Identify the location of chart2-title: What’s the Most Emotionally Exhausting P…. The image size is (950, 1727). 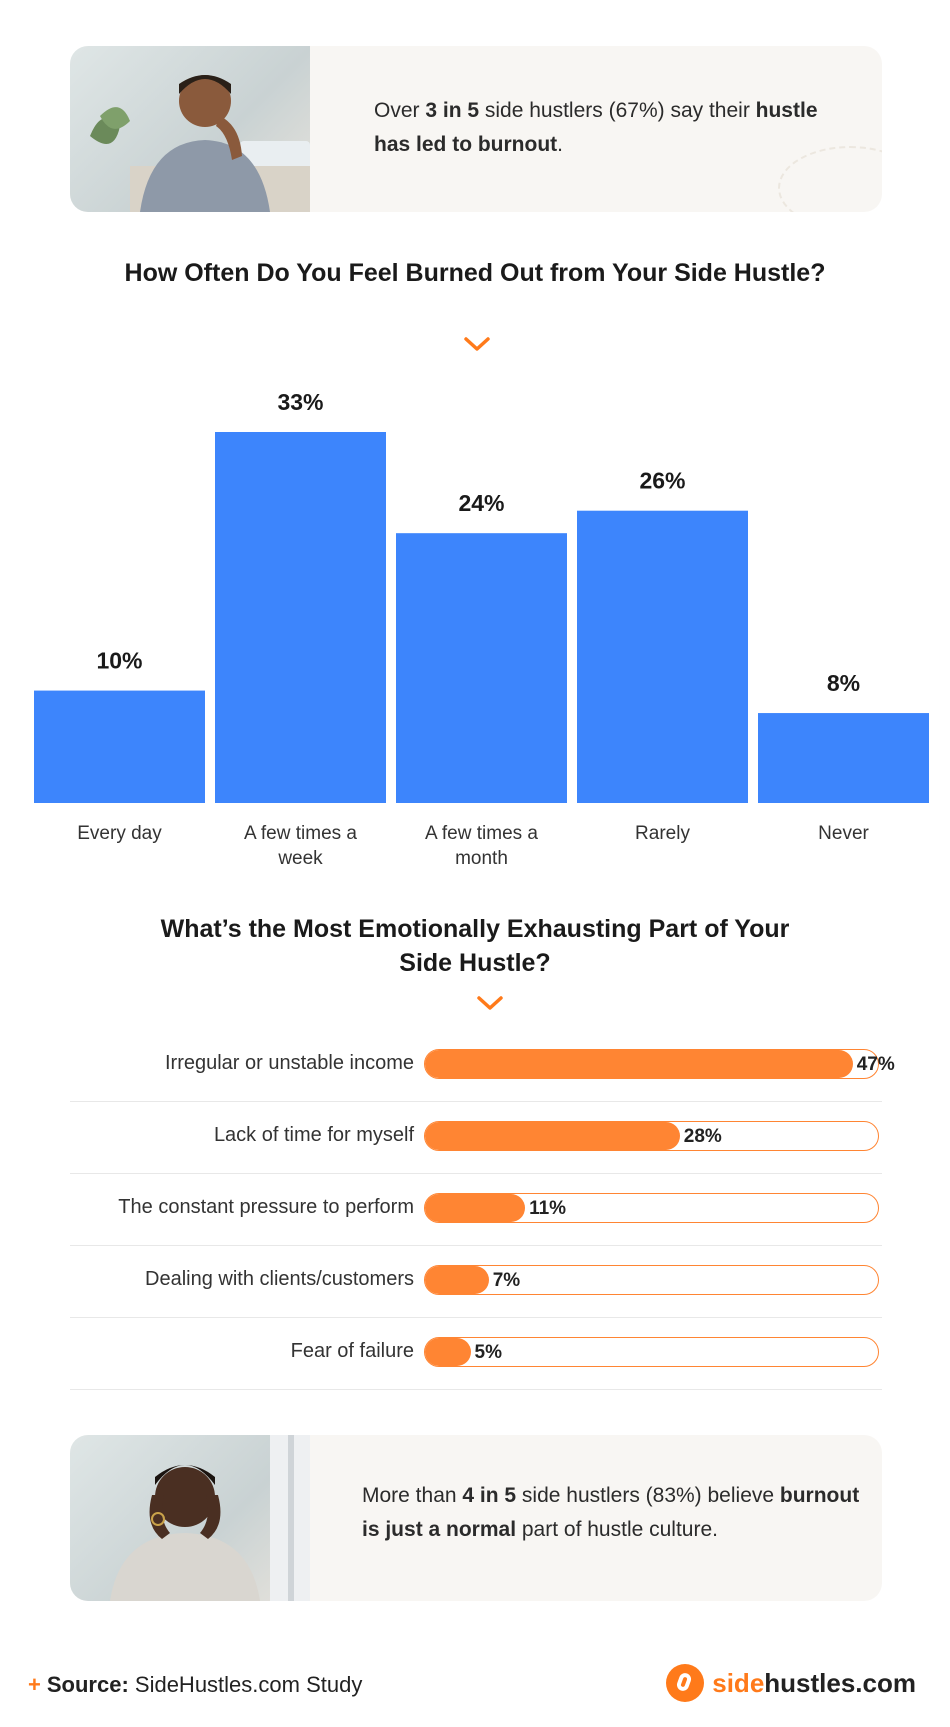
(475, 946).